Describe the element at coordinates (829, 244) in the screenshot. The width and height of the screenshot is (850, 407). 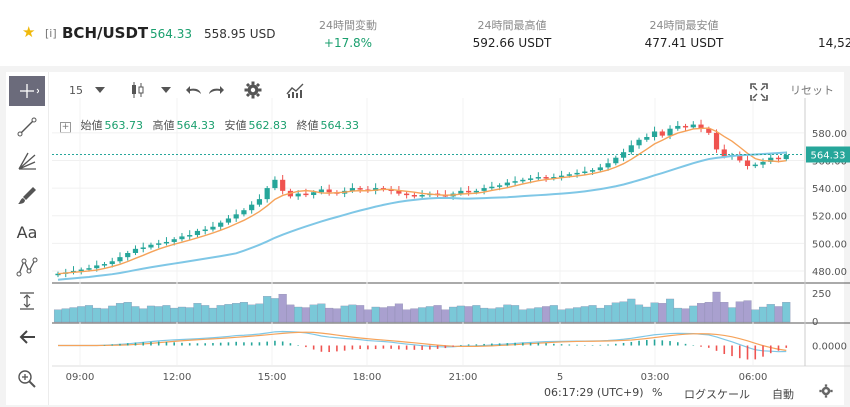
I see `price-tick-label: 500.00` at that location.